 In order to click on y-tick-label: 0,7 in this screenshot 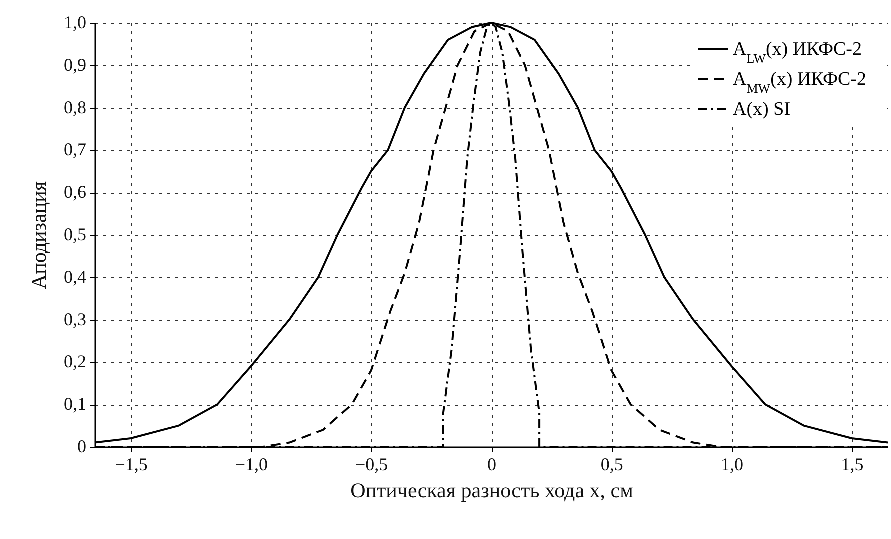, I will do `click(75, 150)`.